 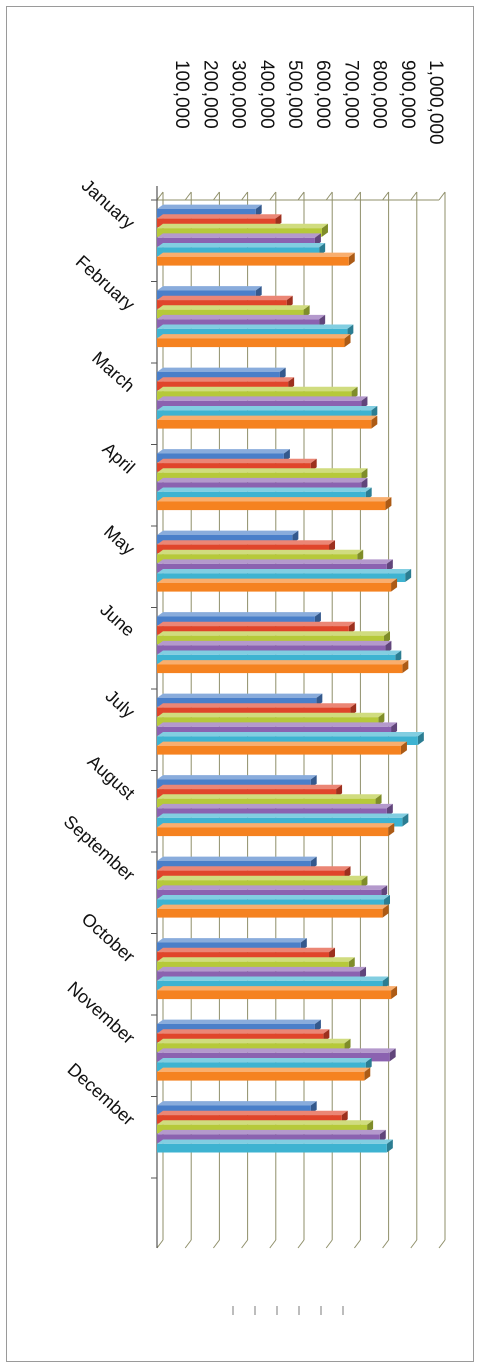 What do you see at coordinates (294, 94) in the screenshot?
I see `tick-label: 500,000` at bounding box center [294, 94].